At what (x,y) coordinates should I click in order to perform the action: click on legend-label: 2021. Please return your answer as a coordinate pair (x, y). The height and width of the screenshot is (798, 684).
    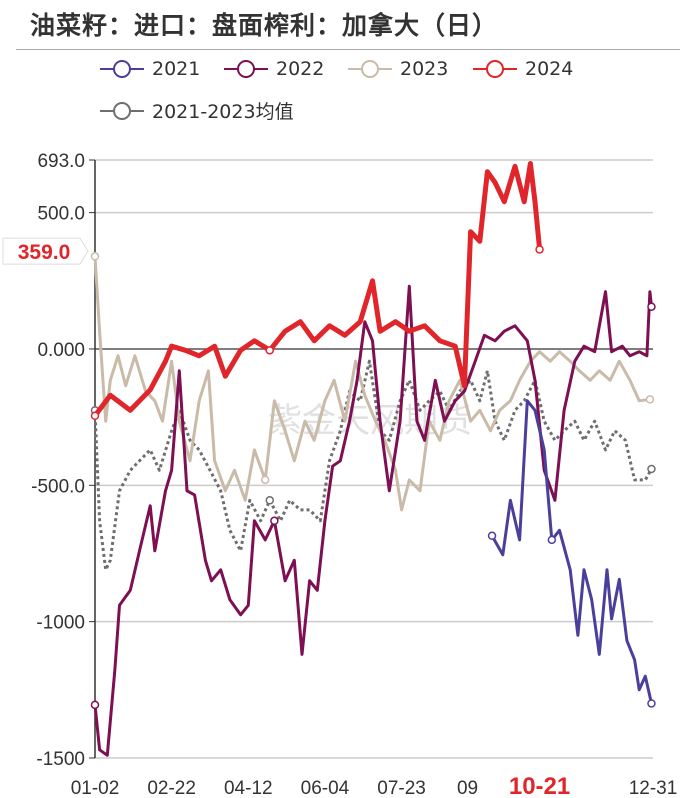
    Looking at the image, I should click on (176, 69).